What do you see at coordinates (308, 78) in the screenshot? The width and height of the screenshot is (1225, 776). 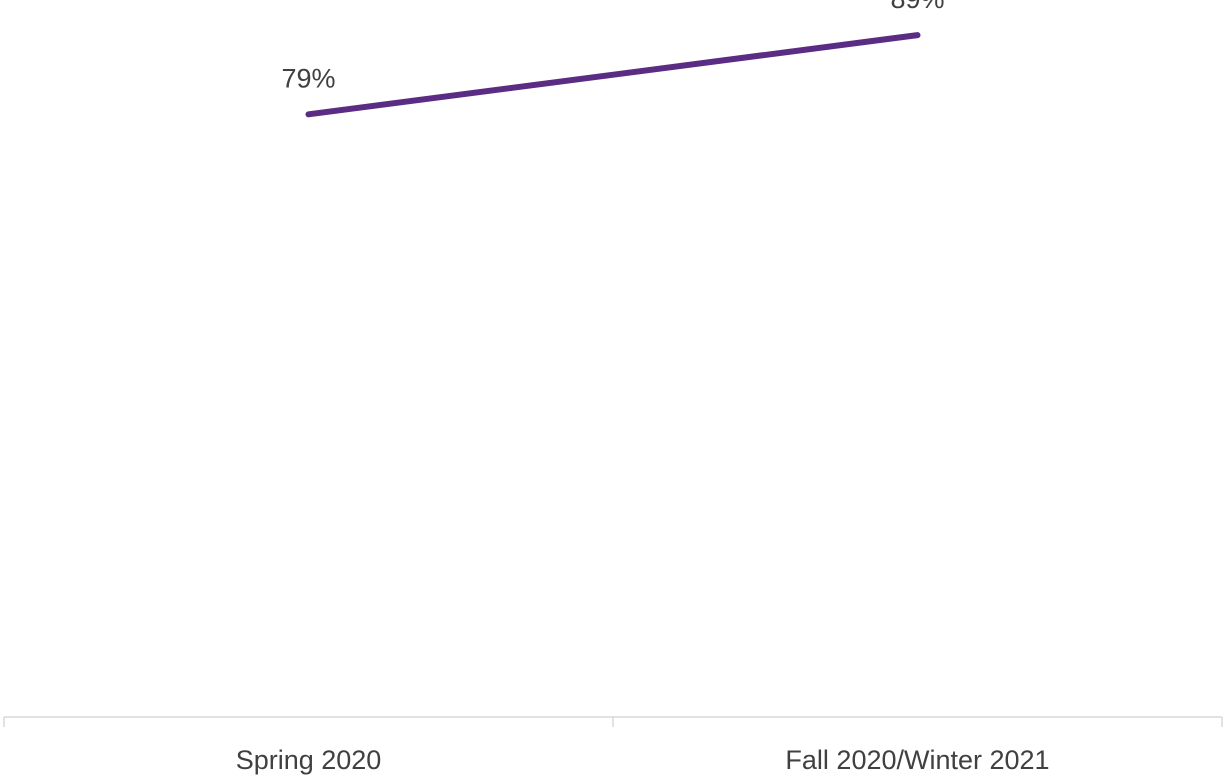 I see `data-label: 79%` at bounding box center [308, 78].